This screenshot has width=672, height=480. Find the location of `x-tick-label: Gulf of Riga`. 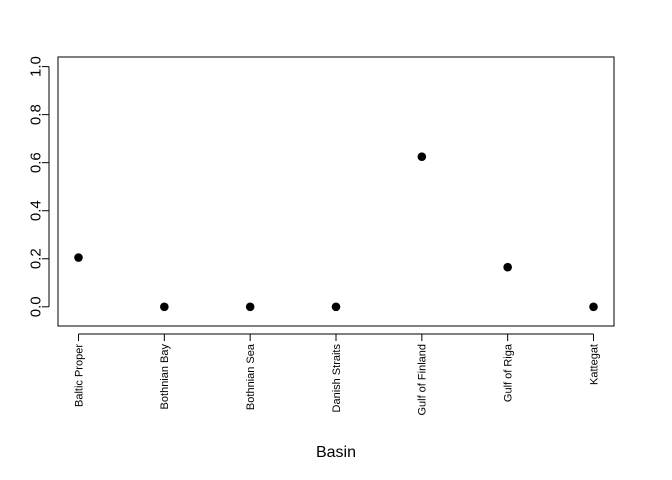

x-tick-label: Gulf of Riga is located at coordinates (509, 372).